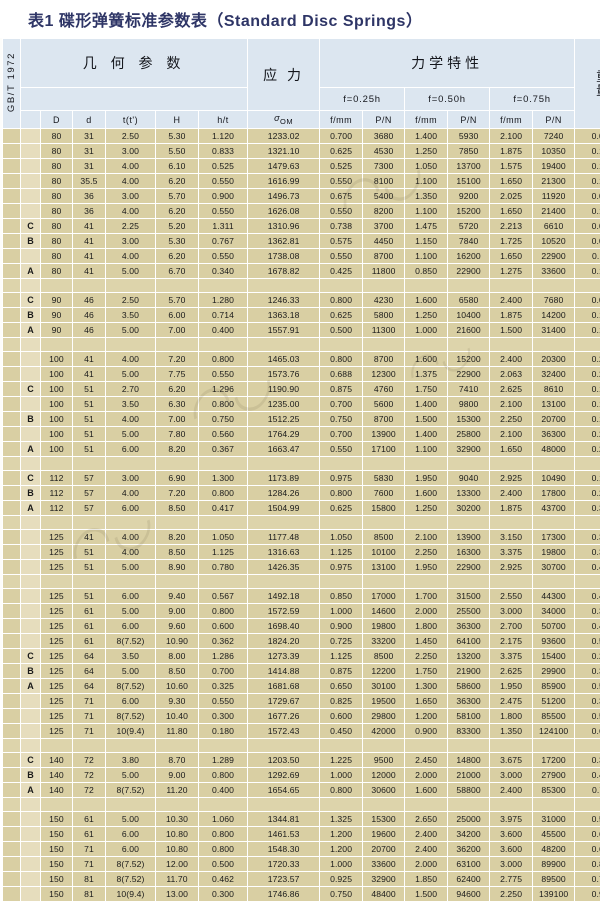  What do you see at coordinates (554, 211) in the screenshot?
I see `cell-p3: 21400` at bounding box center [554, 211].